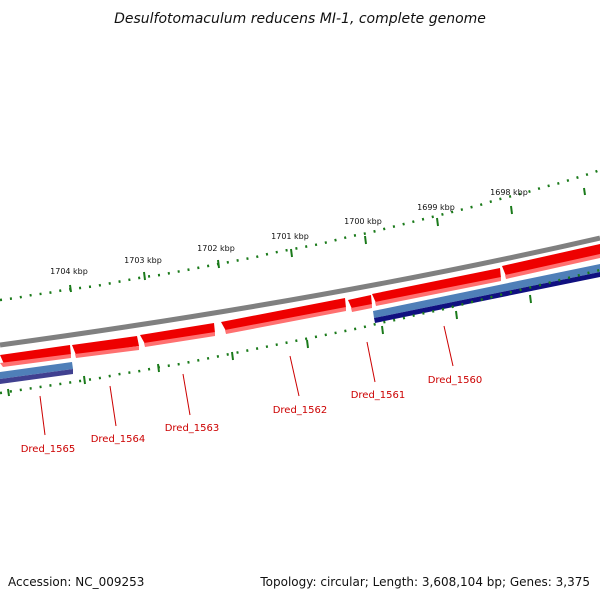 The width and height of the screenshot is (600, 600). Describe the element at coordinates (378, 395) in the screenshot. I see `gene-label: Dred_1561` at that location.